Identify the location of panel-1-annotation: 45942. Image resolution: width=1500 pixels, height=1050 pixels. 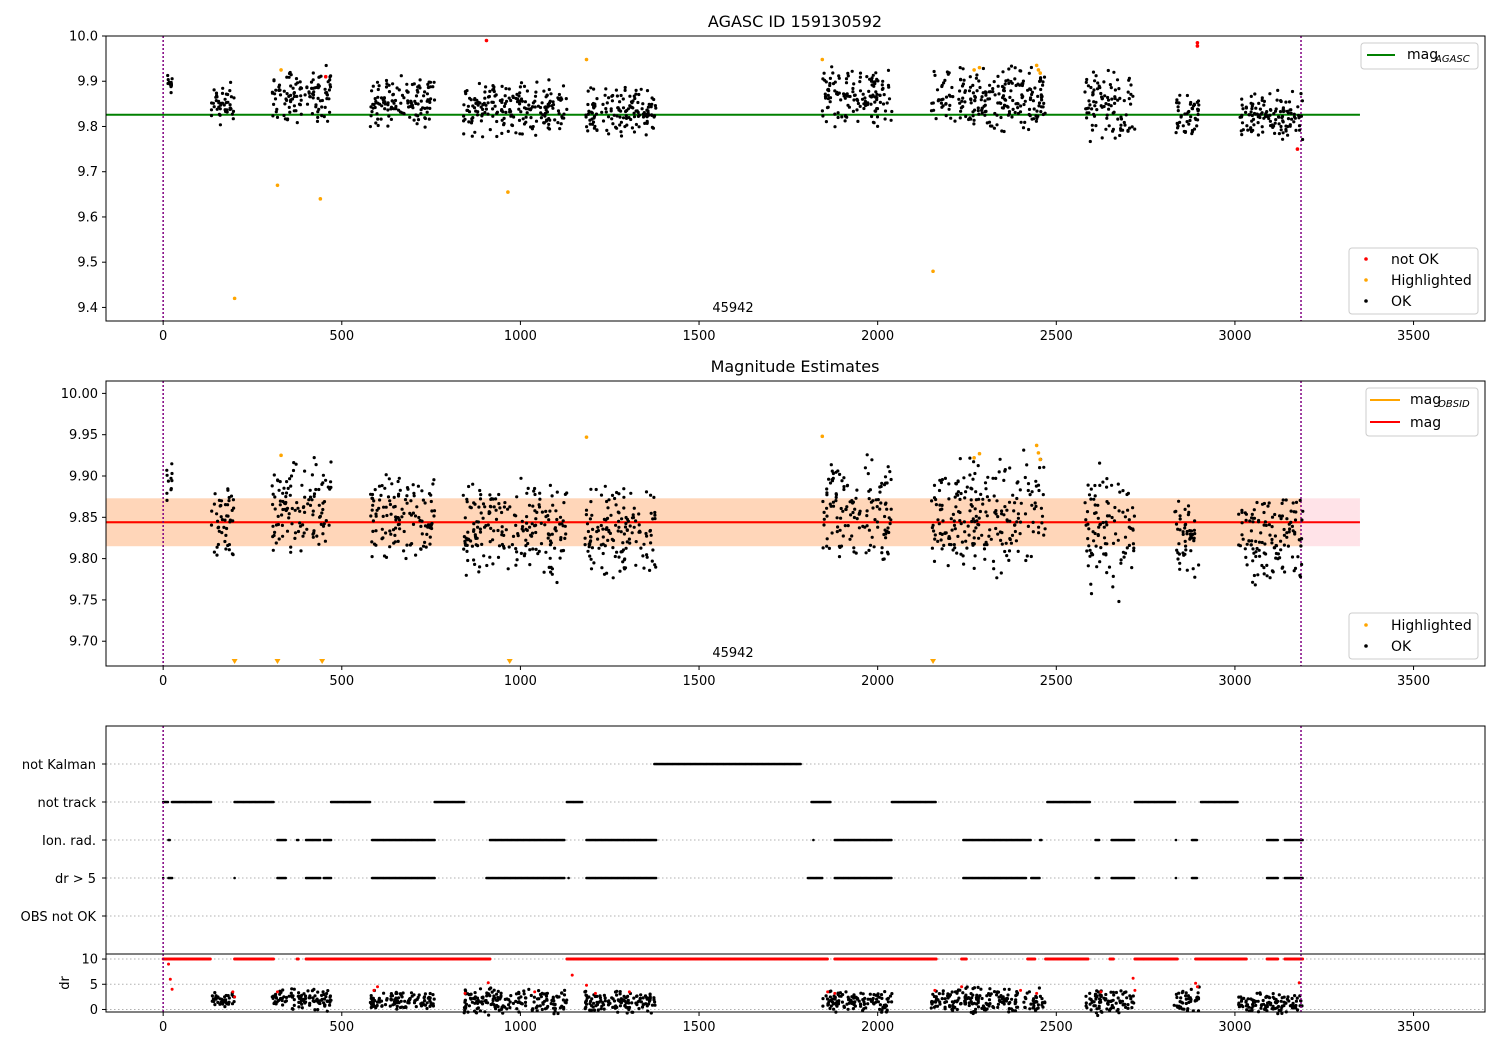
(732, 308).